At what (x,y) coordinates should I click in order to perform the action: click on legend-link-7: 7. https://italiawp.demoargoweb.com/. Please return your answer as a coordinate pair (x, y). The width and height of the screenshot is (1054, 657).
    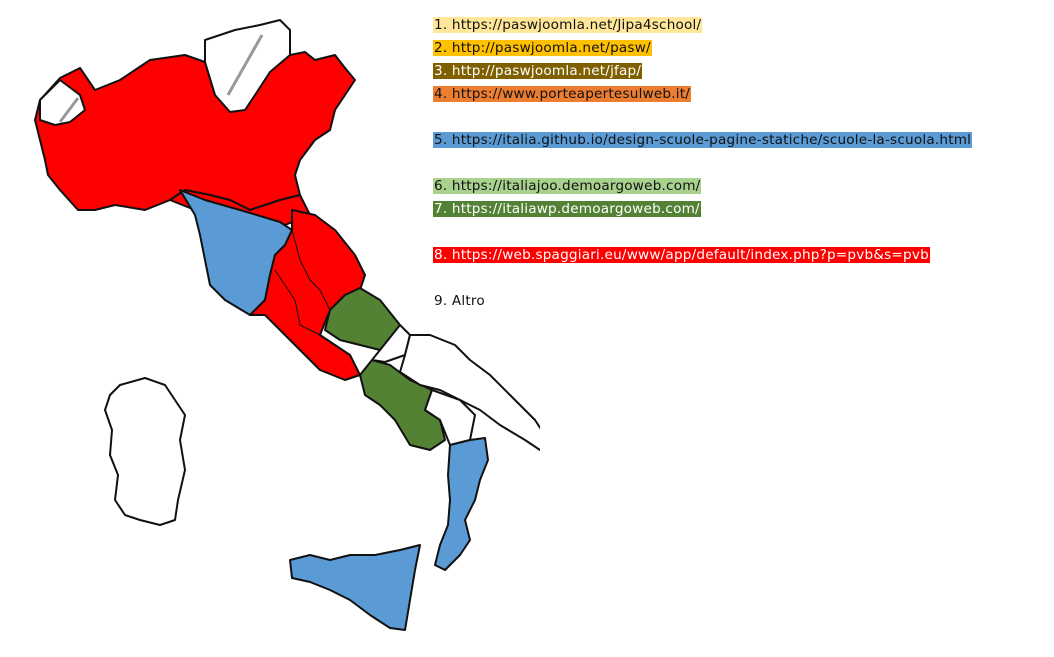
    Looking at the image, I should click on (567, 209).